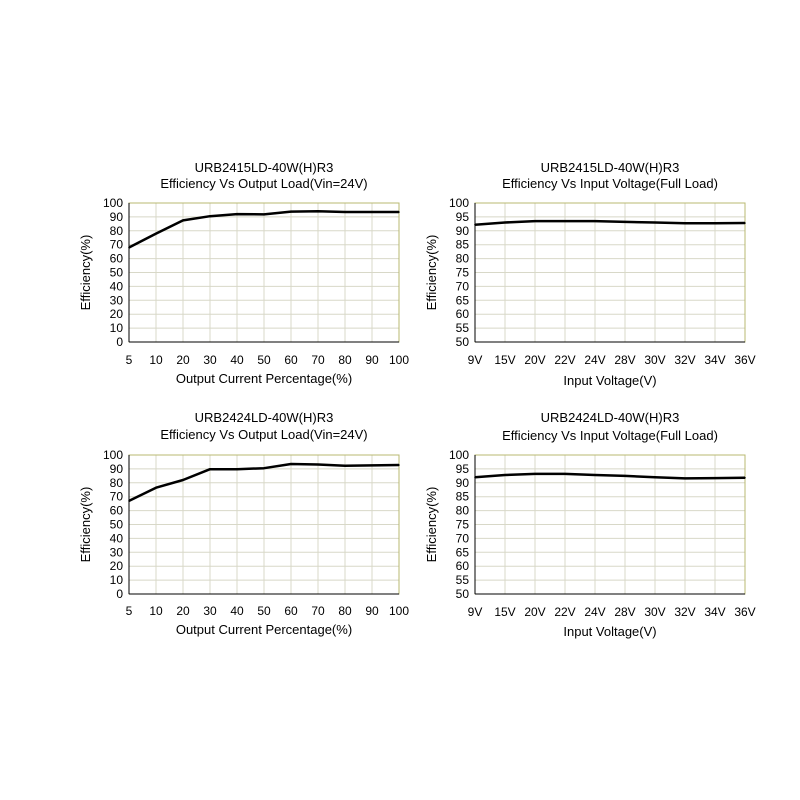 The image size is (800, 800). Describe the element at coordinates (463, 300) in the screenshot. I see `y-tick-label: 65` at that location.